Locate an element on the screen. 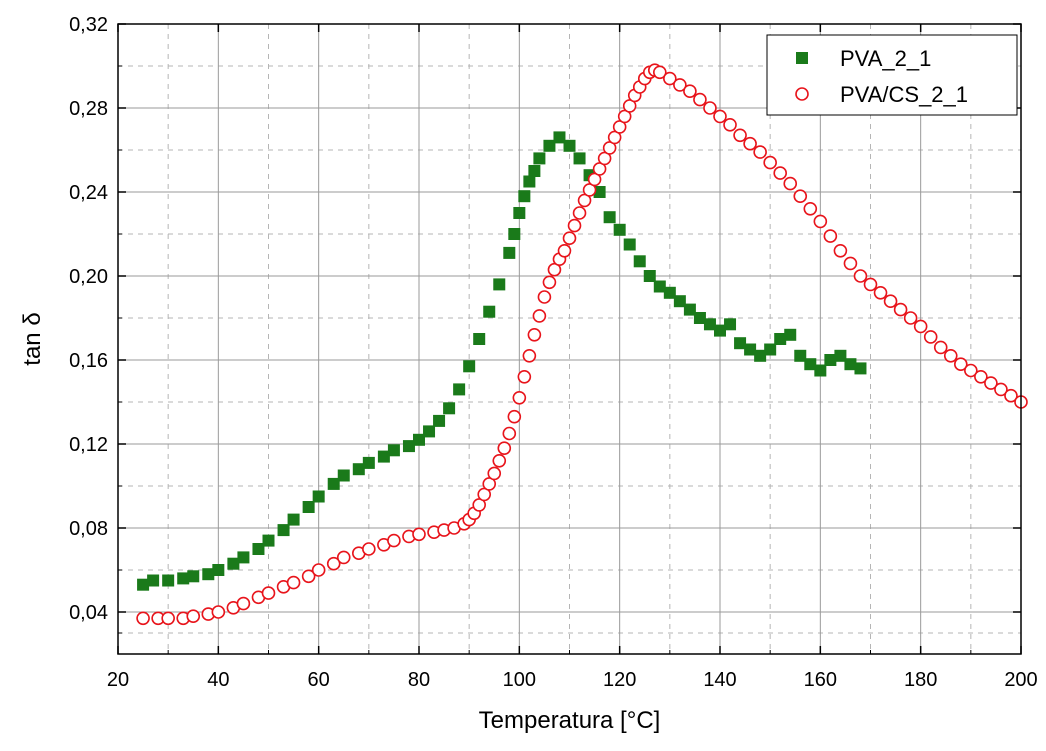  y-tick-label: 0,24 is located at coordinates (88, 193).